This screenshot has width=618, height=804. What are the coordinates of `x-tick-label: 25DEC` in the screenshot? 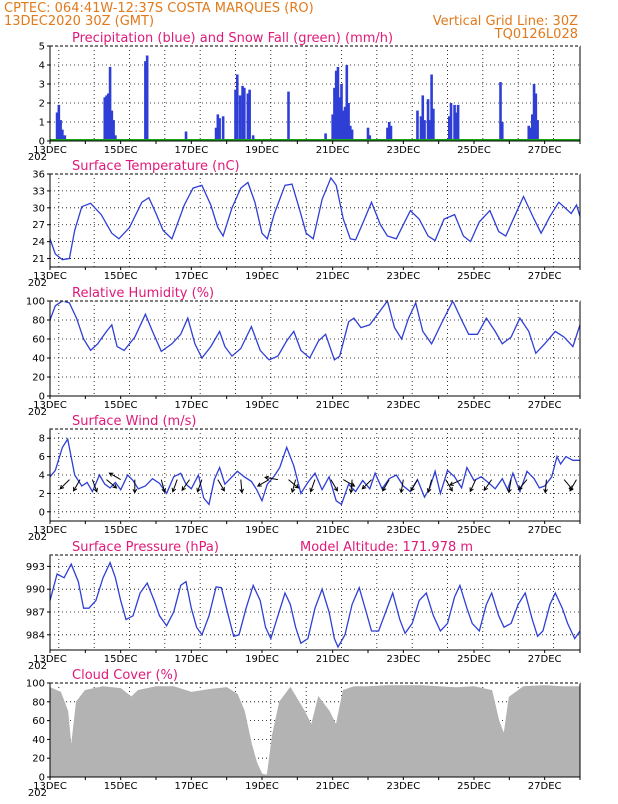 It's located at (474, 405).